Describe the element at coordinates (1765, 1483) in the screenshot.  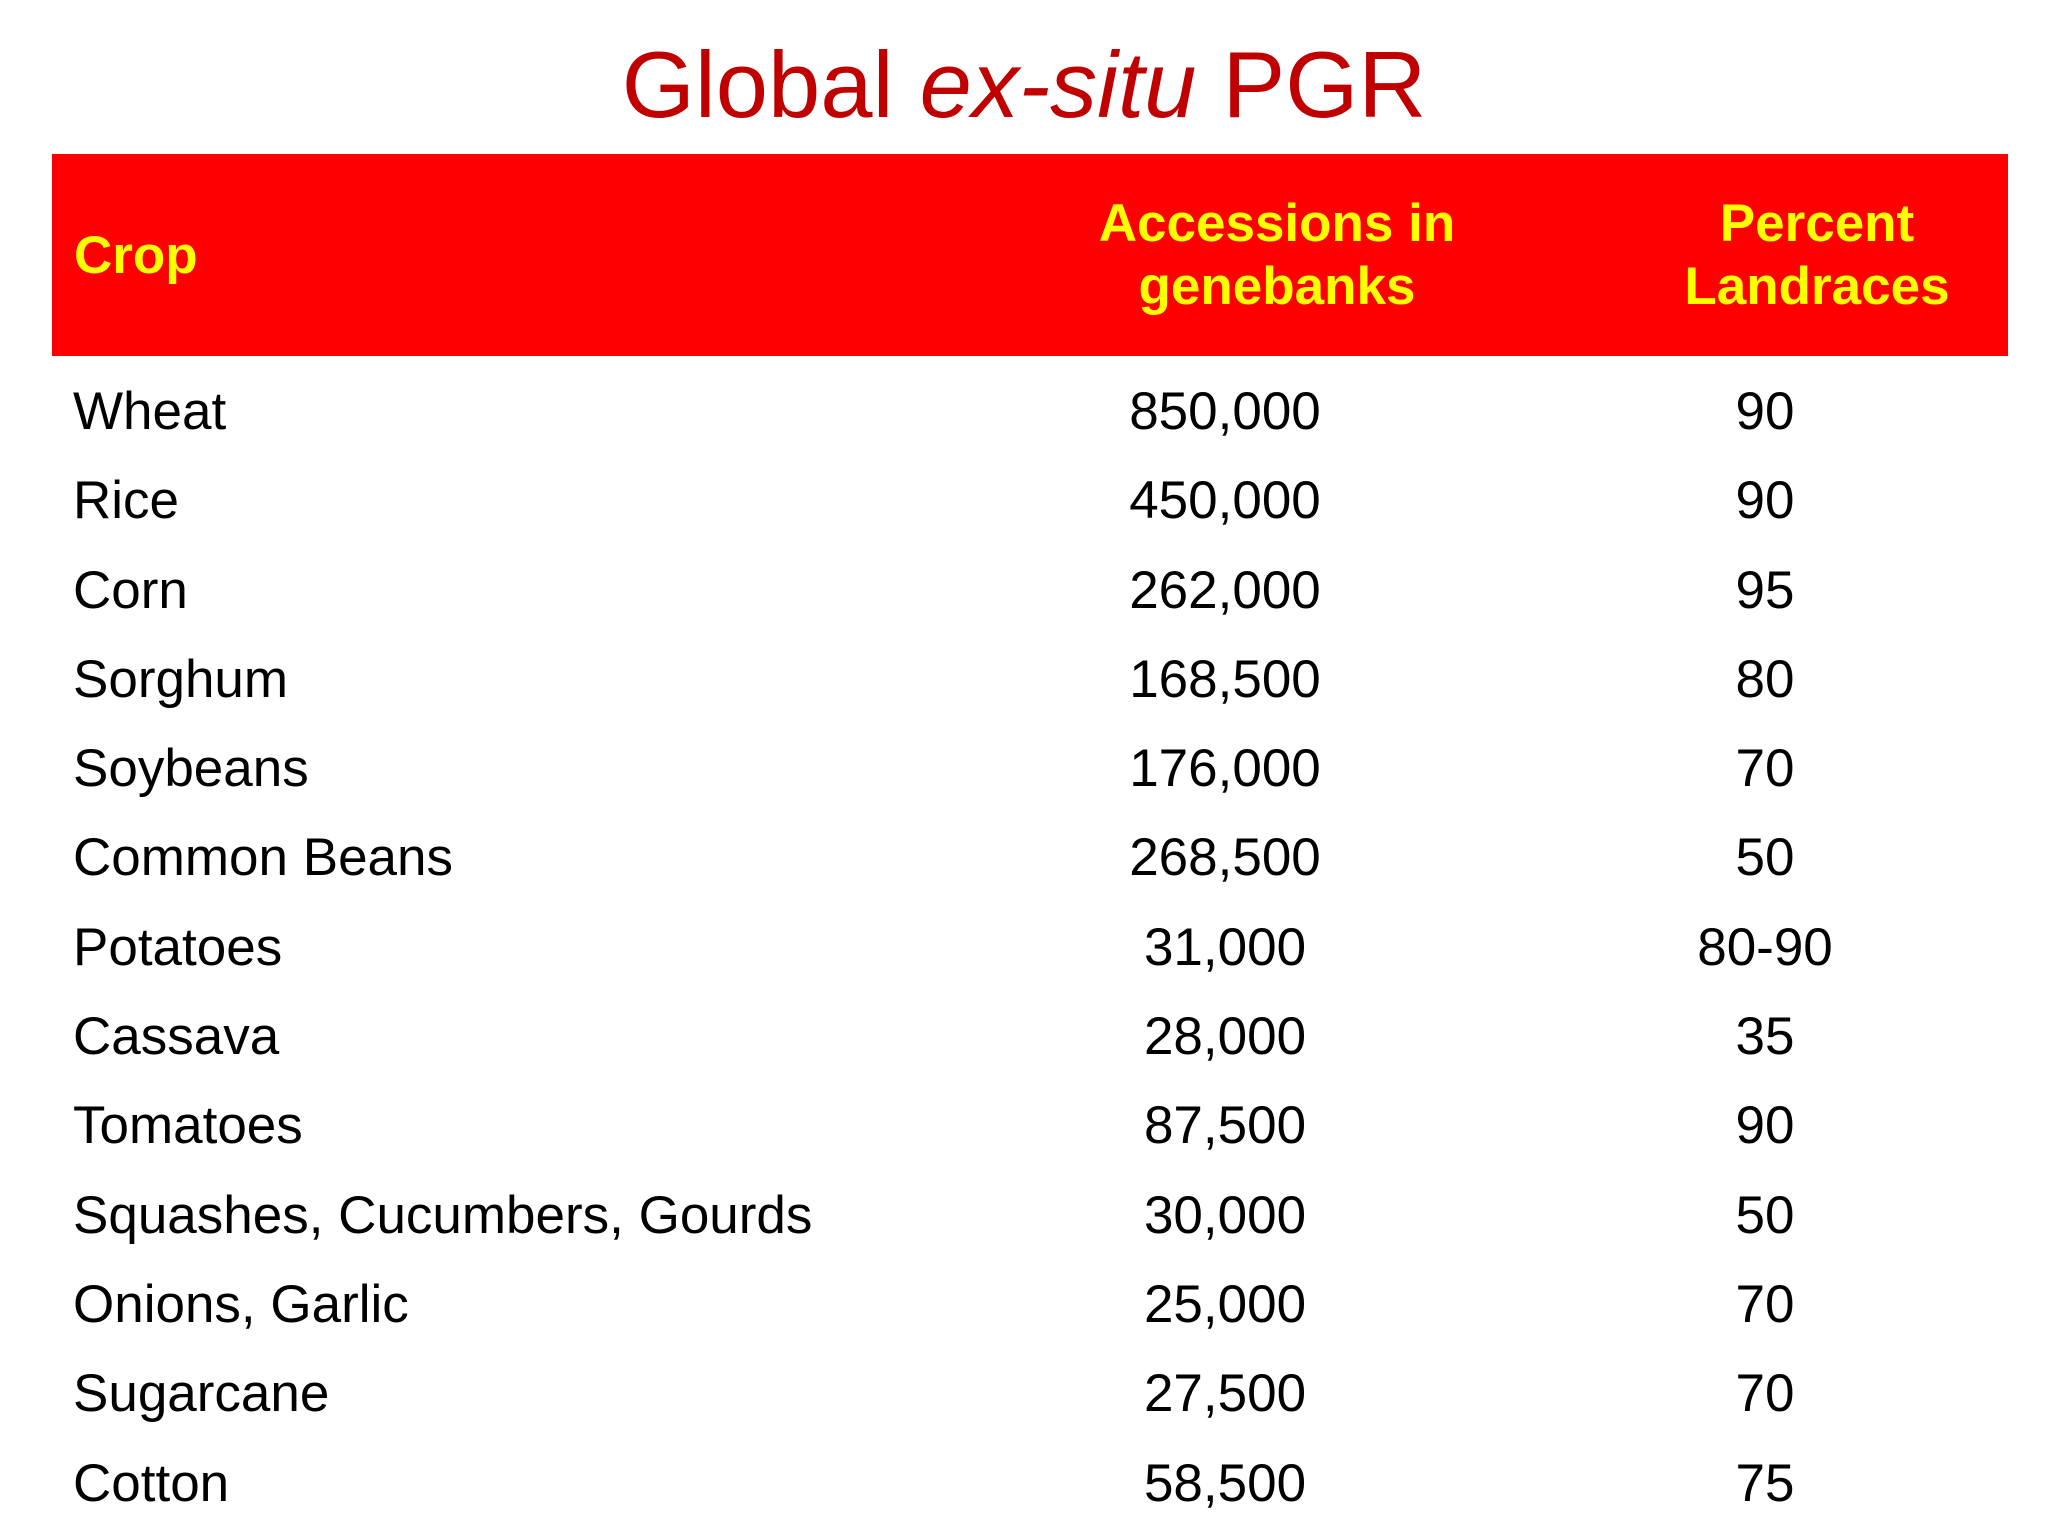
I see `cell-percent: 75` at that location.